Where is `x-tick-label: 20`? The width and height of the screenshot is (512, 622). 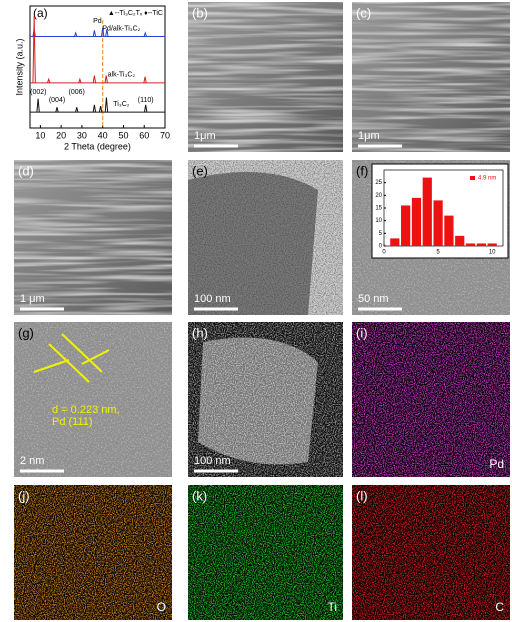
x-tick-label: 20 is located at coordinates (61, 135).